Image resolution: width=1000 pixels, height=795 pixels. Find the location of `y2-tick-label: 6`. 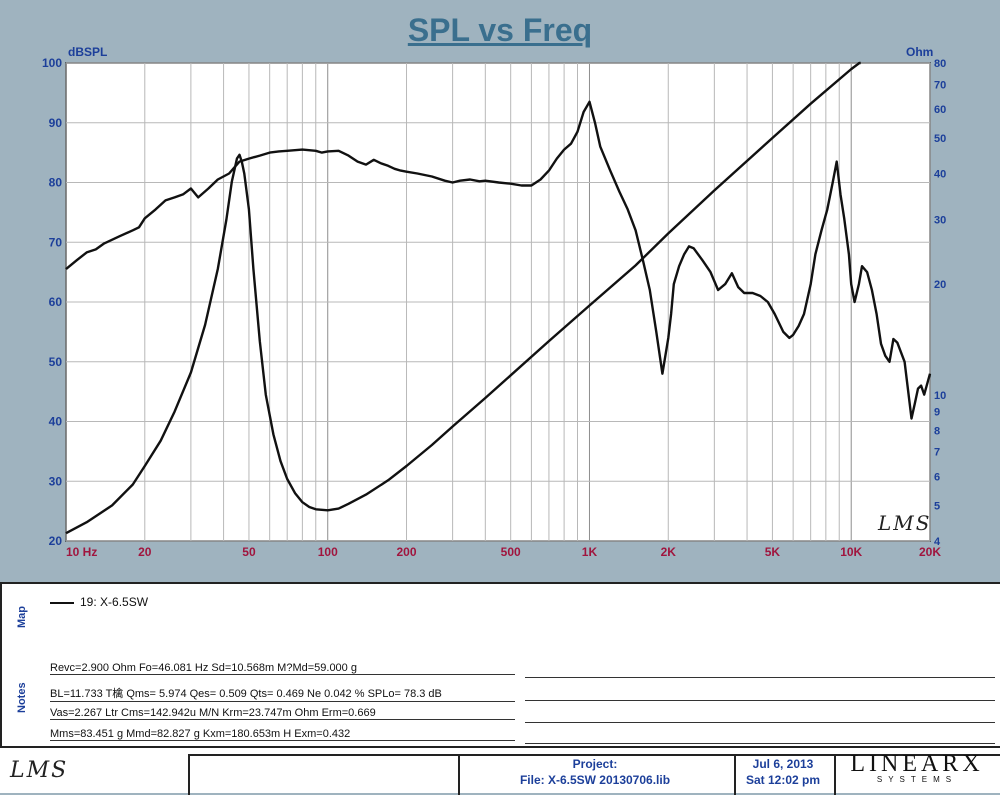

y2-tick-label: 6 is located at coordinates (937, 477).